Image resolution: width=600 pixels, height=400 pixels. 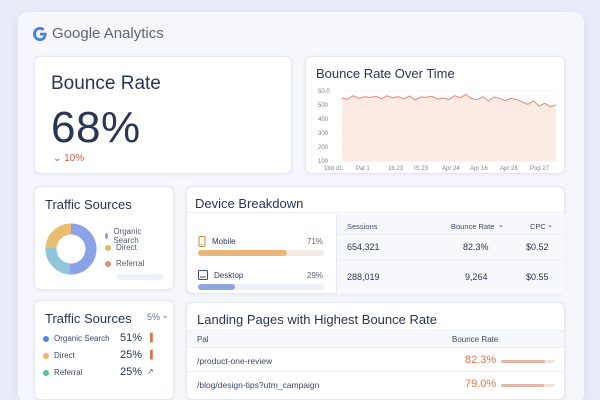 What do you see at coordinates (449, 100) in the screenshot?
I see `series-line` at bounding box center [449, 100].